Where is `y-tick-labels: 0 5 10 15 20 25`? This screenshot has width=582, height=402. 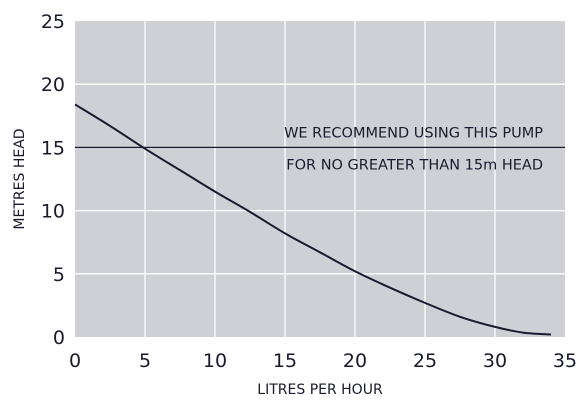 y-tick-labels: 0 5 10 15 20 25 is located at coordinates (53, 180).